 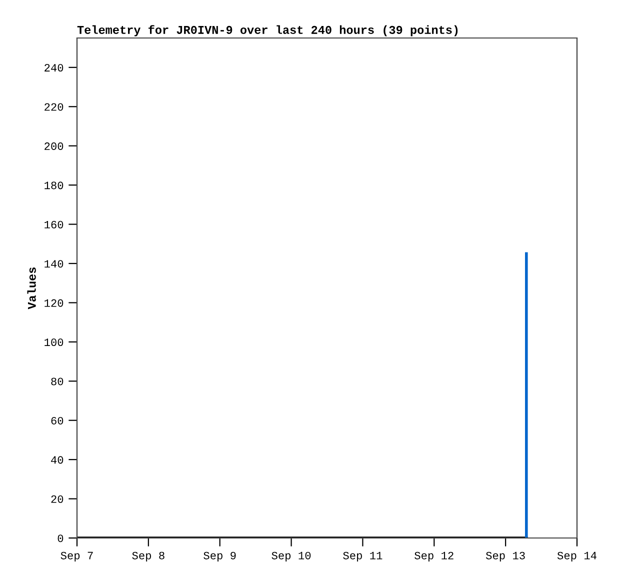 What do you see at coordinates (54, 186) in the screenshot?
I see `y-tick-label: 180` at bounding box center [54, 186].